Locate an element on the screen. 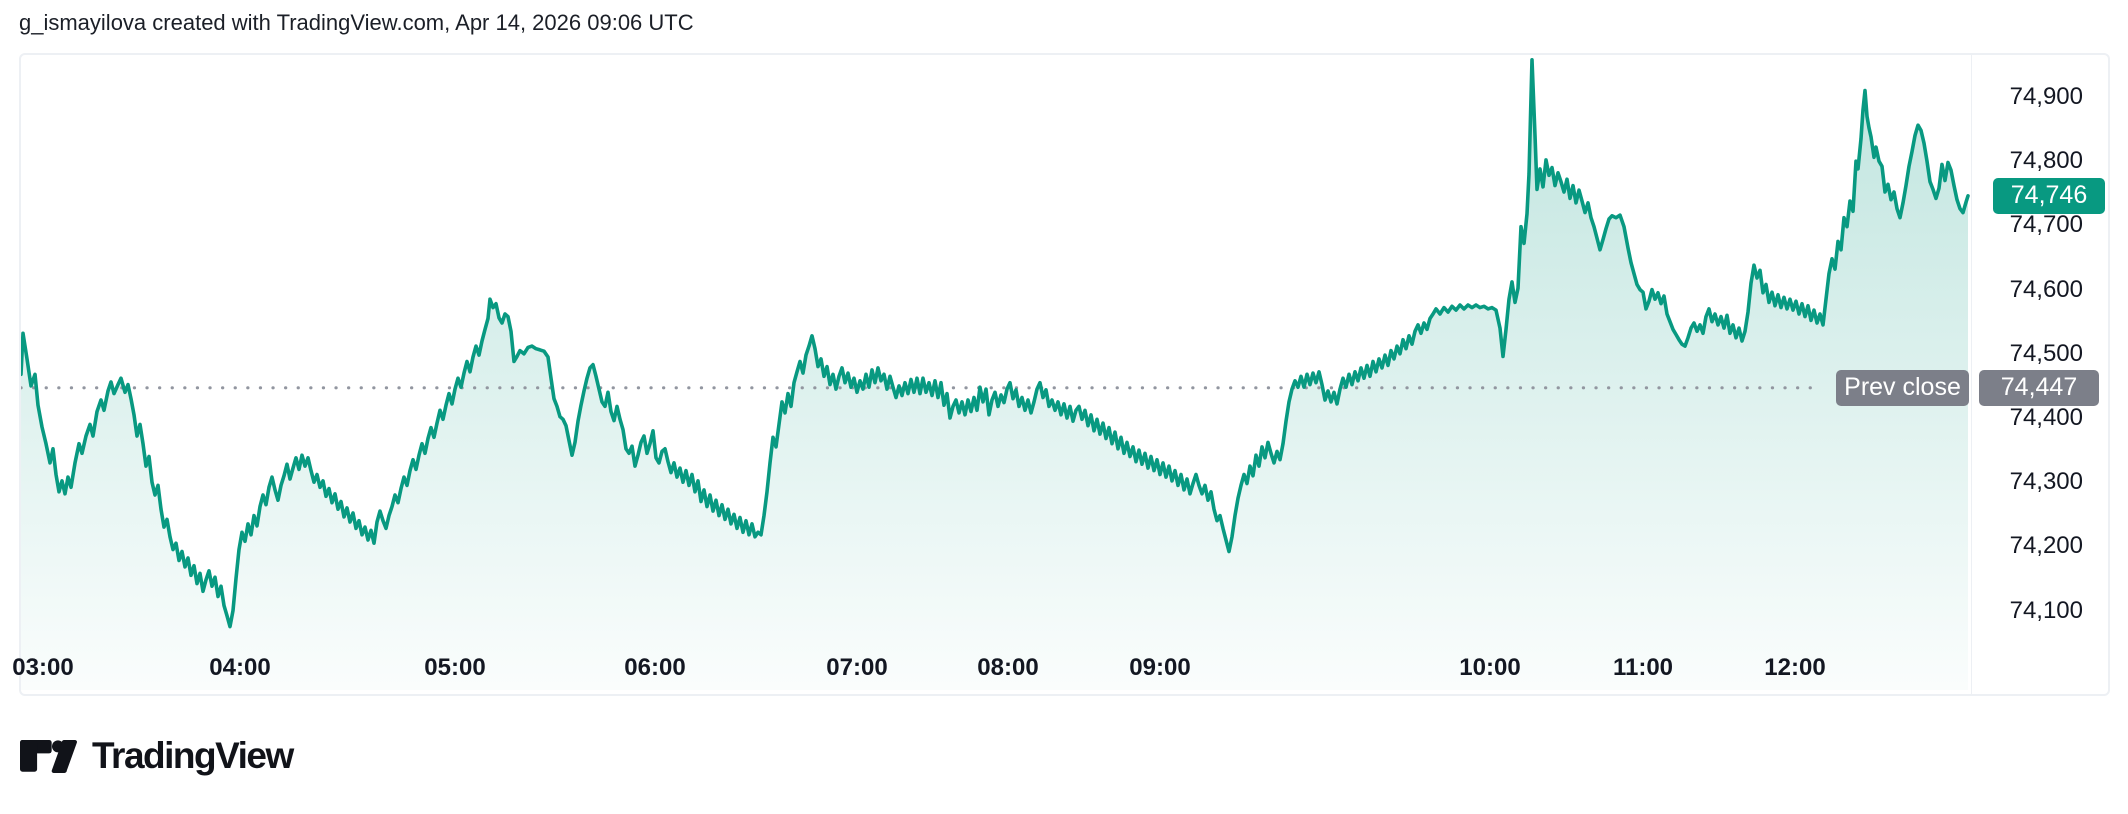 This screenshot has height=814, width=2128. y-axis-label: 74,300 is located at coordinates (2046, 482).